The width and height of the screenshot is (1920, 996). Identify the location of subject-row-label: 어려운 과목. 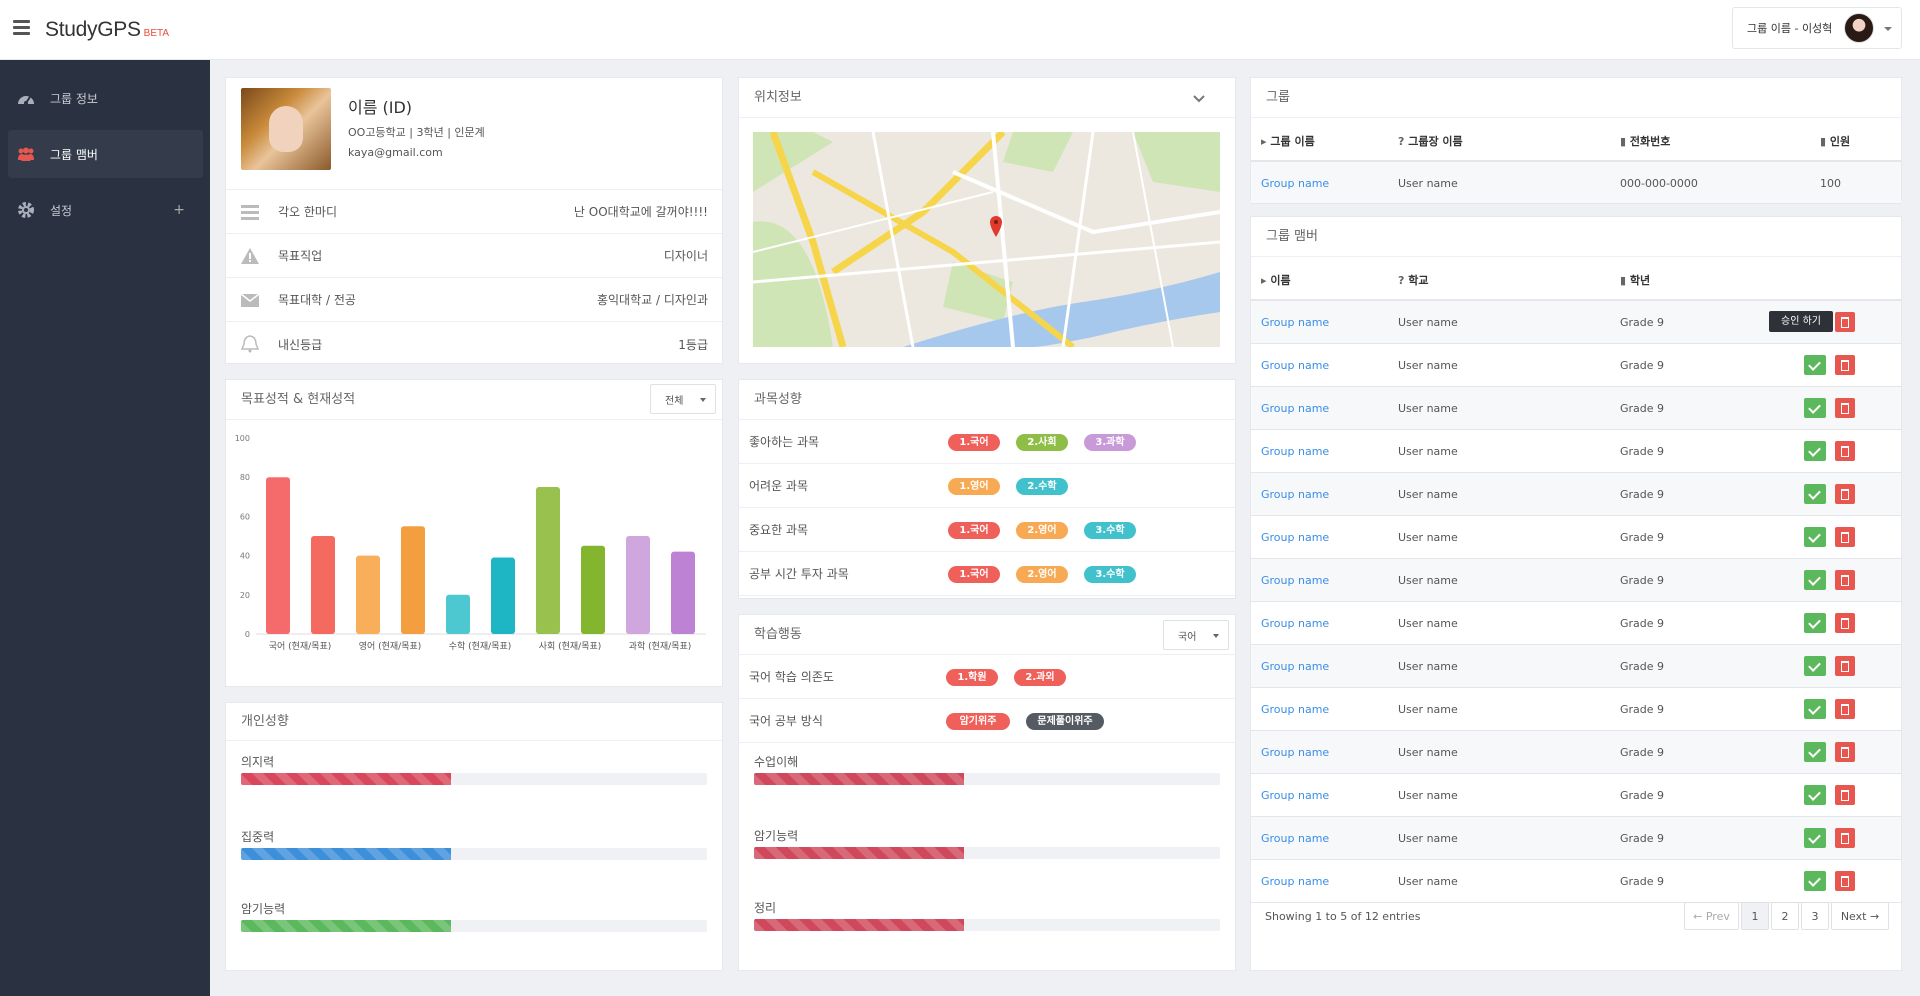
(779, 486).